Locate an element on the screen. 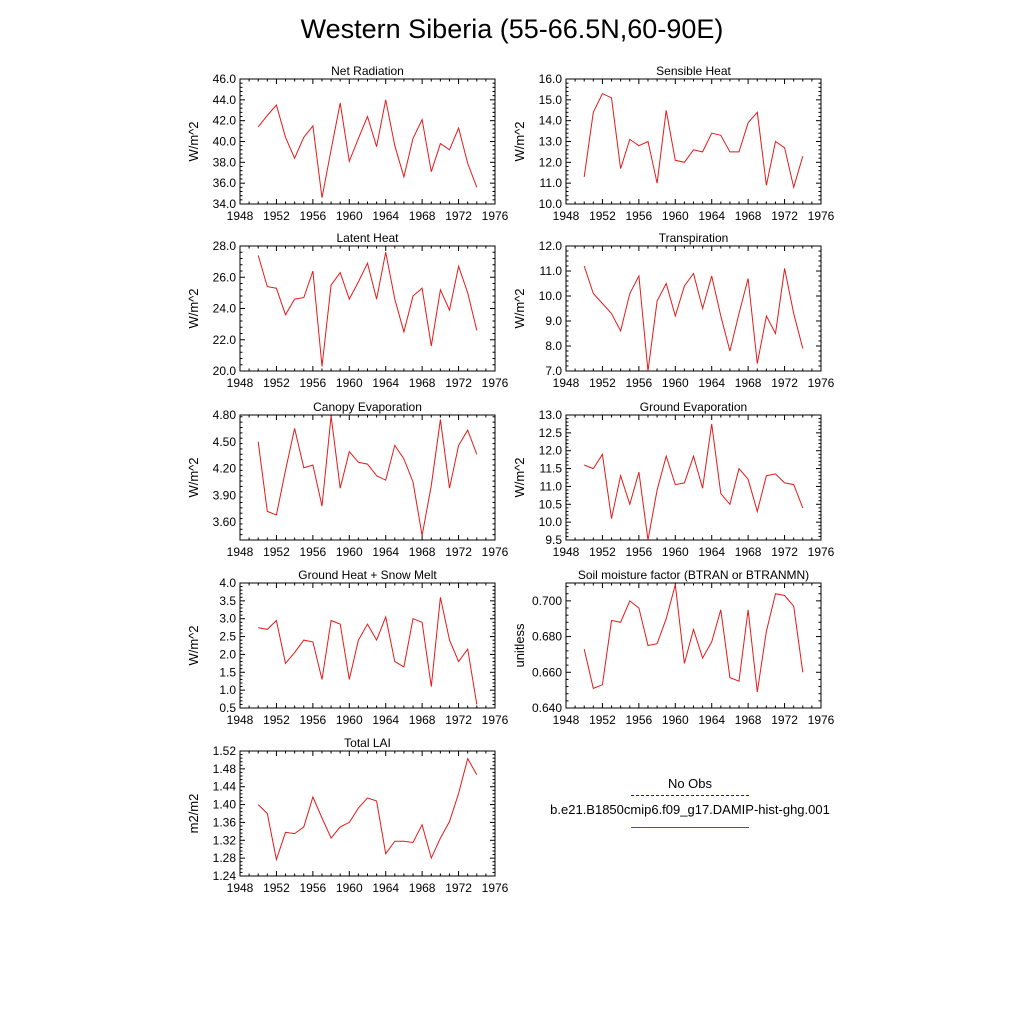  plot-8-ytick-label: 0.660 is located at coordinates (547, 672).